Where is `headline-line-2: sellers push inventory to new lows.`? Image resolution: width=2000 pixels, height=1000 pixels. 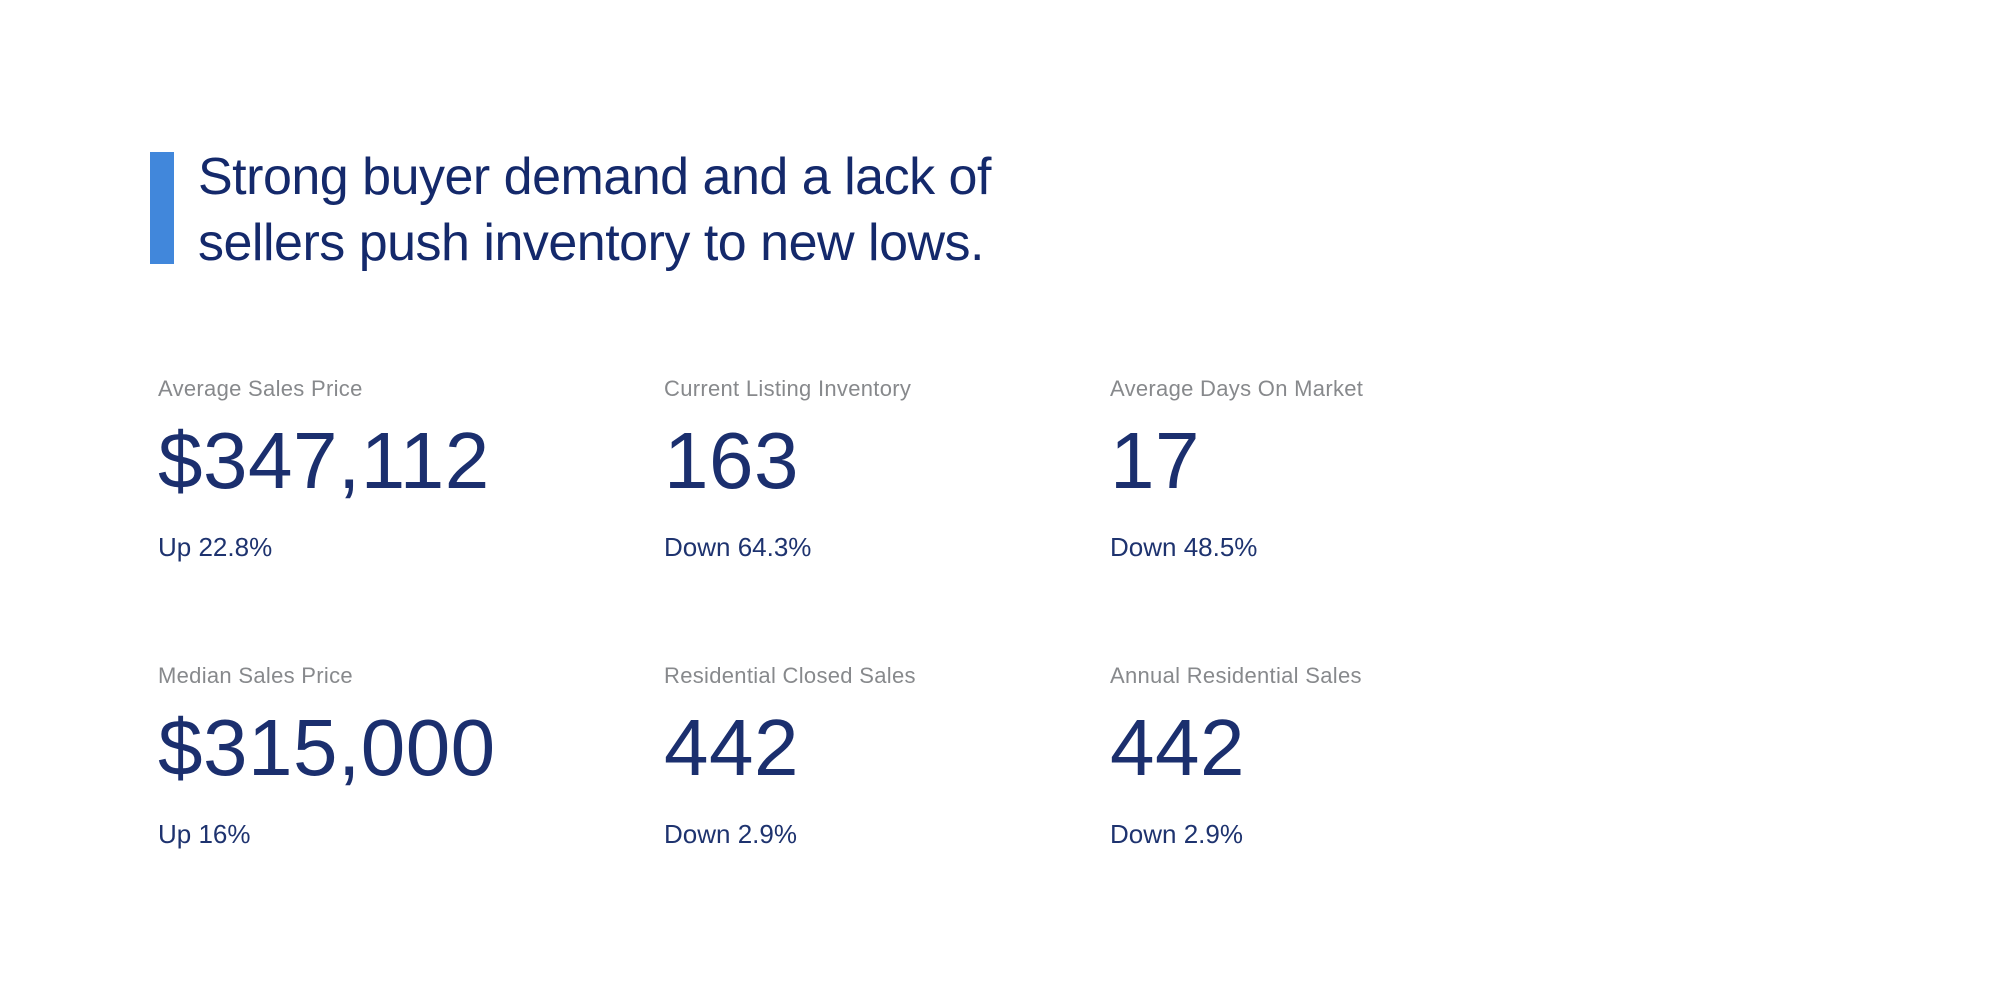 headline-line-2: sellers push inventory to new lows. is located at coordinates (591, 243).